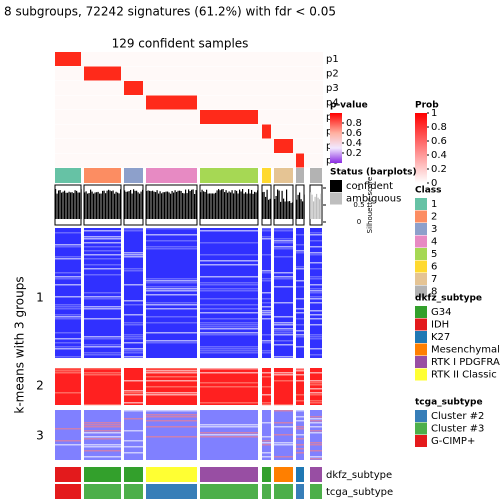 The image size is (504, 504). Describe the element at coordinates (171, 175) in the screenshot. I see `class-bar` at that location.